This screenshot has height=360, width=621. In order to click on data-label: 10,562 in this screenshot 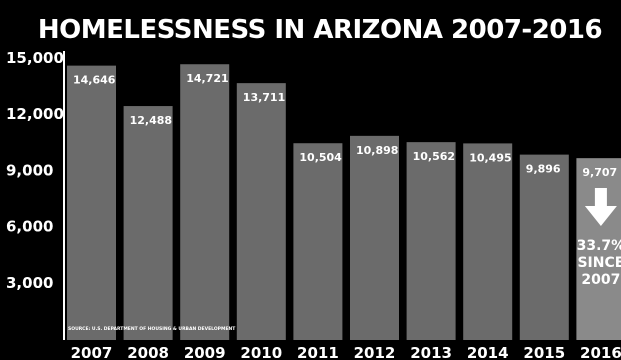, I will do `click(434, 156)`.